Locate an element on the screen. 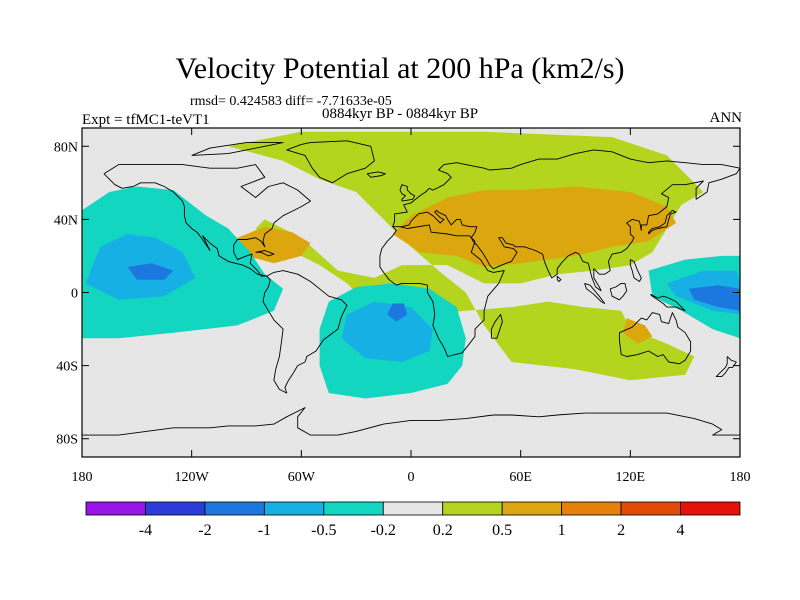 This screenshot has width=800, height=600. colorbar-label: -1 is located at coordinates (264, 530).